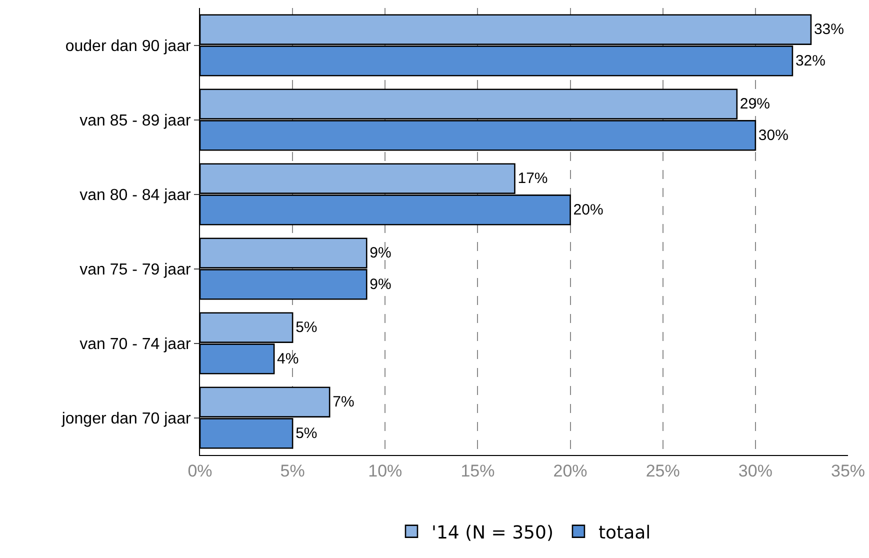 This screenshot has height=558, width=869. Describe the element at coordinates (663, 470) in the screenshot. I see `x-tick-label: 25%` at that location.